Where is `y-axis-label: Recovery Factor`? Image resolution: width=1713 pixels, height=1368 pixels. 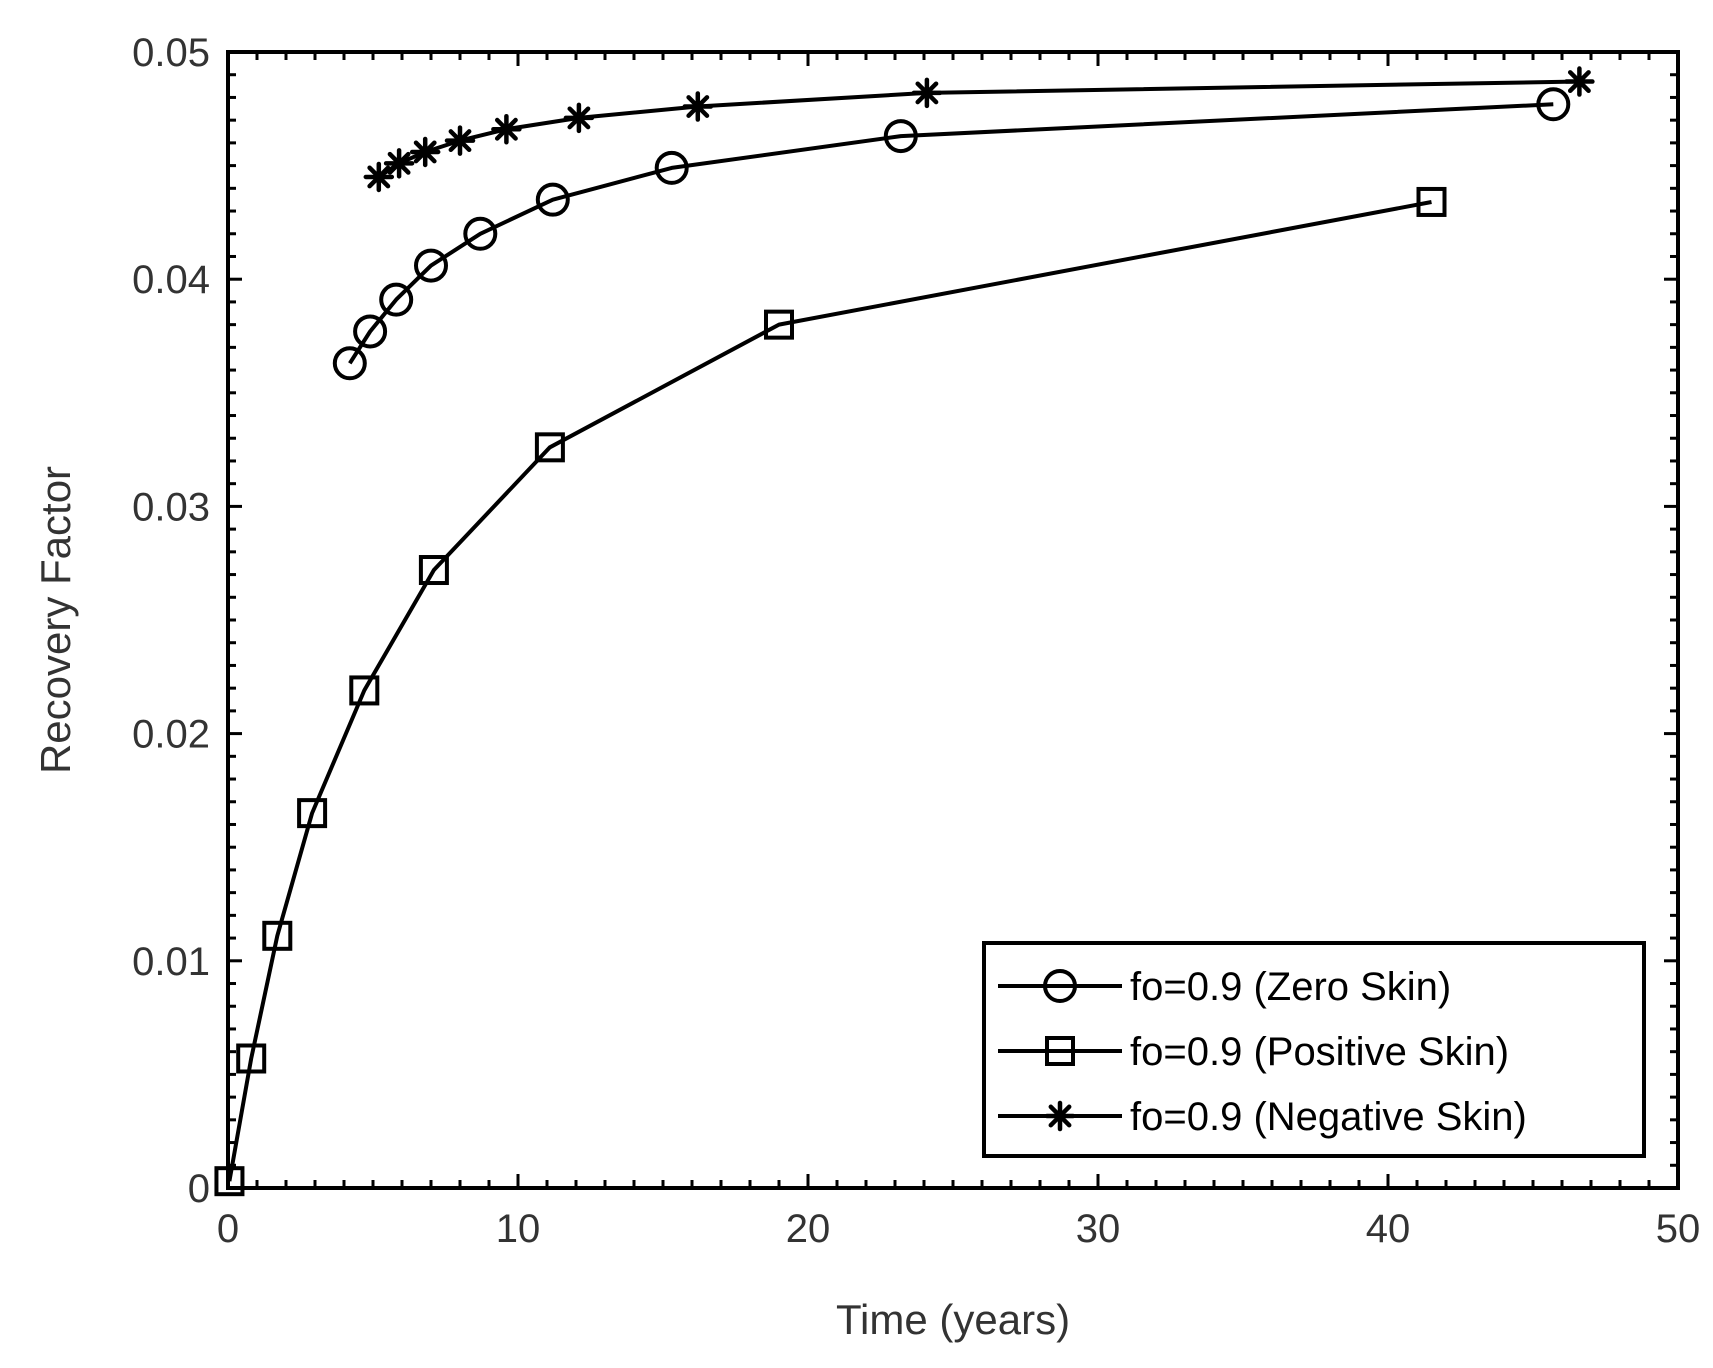 y-axis-label: Recovery Factor is located at coordinates (55, 620).